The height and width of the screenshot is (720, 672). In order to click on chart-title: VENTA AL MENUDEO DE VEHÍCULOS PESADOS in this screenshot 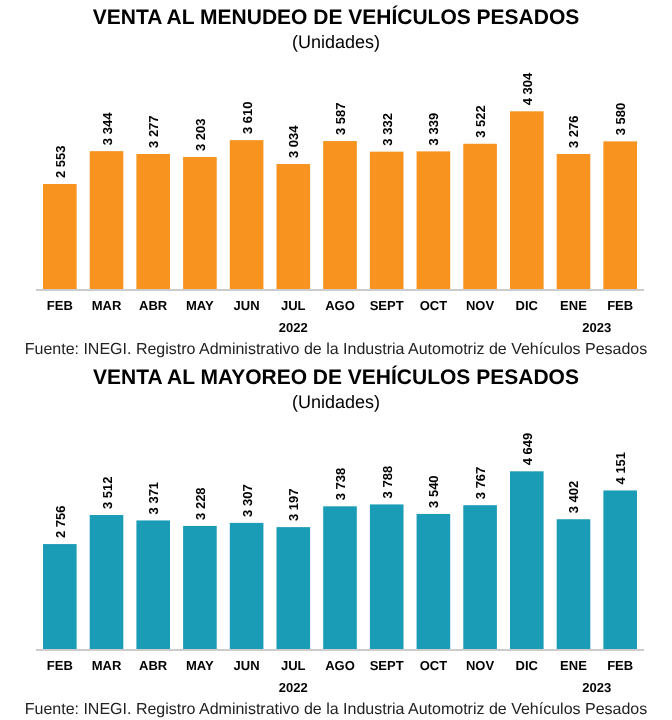, I will do `click(336, 17)`.